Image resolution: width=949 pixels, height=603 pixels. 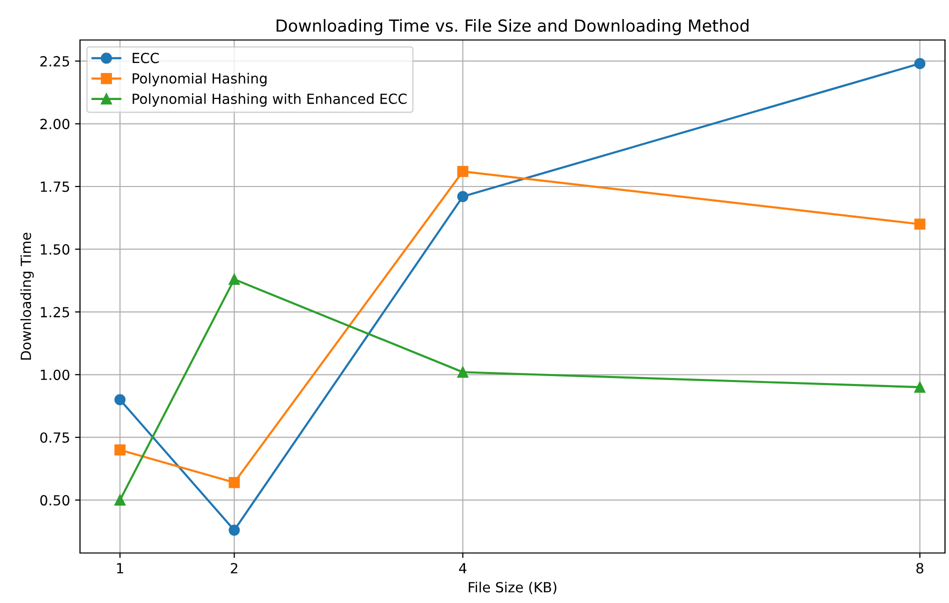 What do you see at coordinates (55, 249) in the screenshot?
I see `y-tick-label: 1.50` at bounding box center [55, 249].